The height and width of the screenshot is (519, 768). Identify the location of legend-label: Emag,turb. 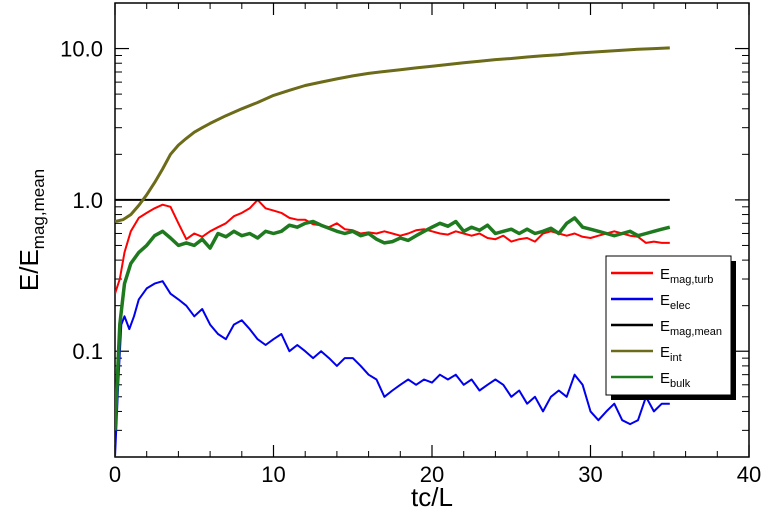
(686, 276).